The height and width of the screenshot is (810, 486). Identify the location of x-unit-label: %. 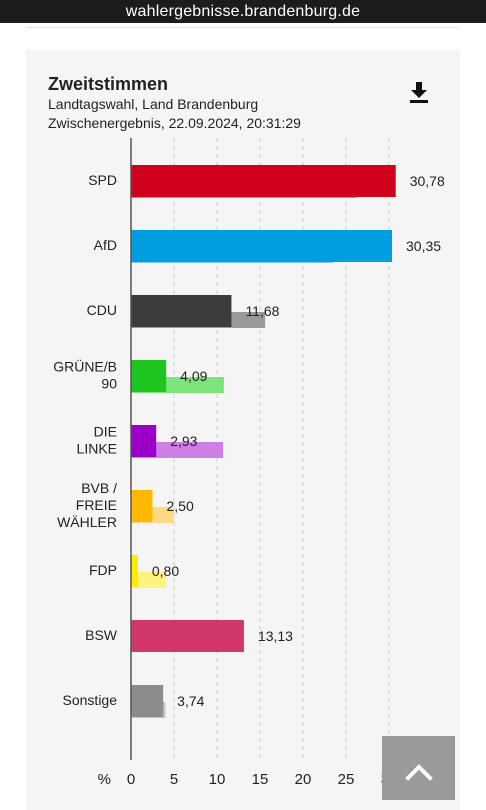
(104, 779).